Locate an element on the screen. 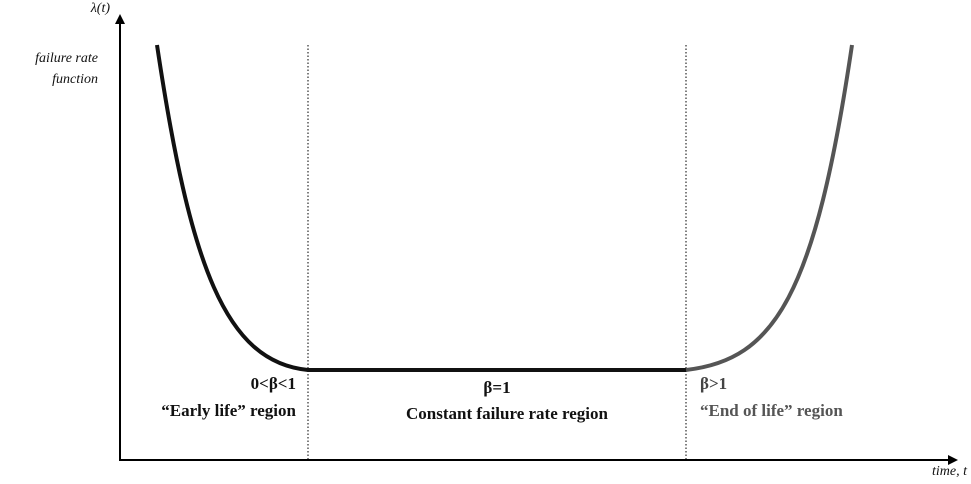  x-axis-label: time, t is located at coordinates (950, 471).